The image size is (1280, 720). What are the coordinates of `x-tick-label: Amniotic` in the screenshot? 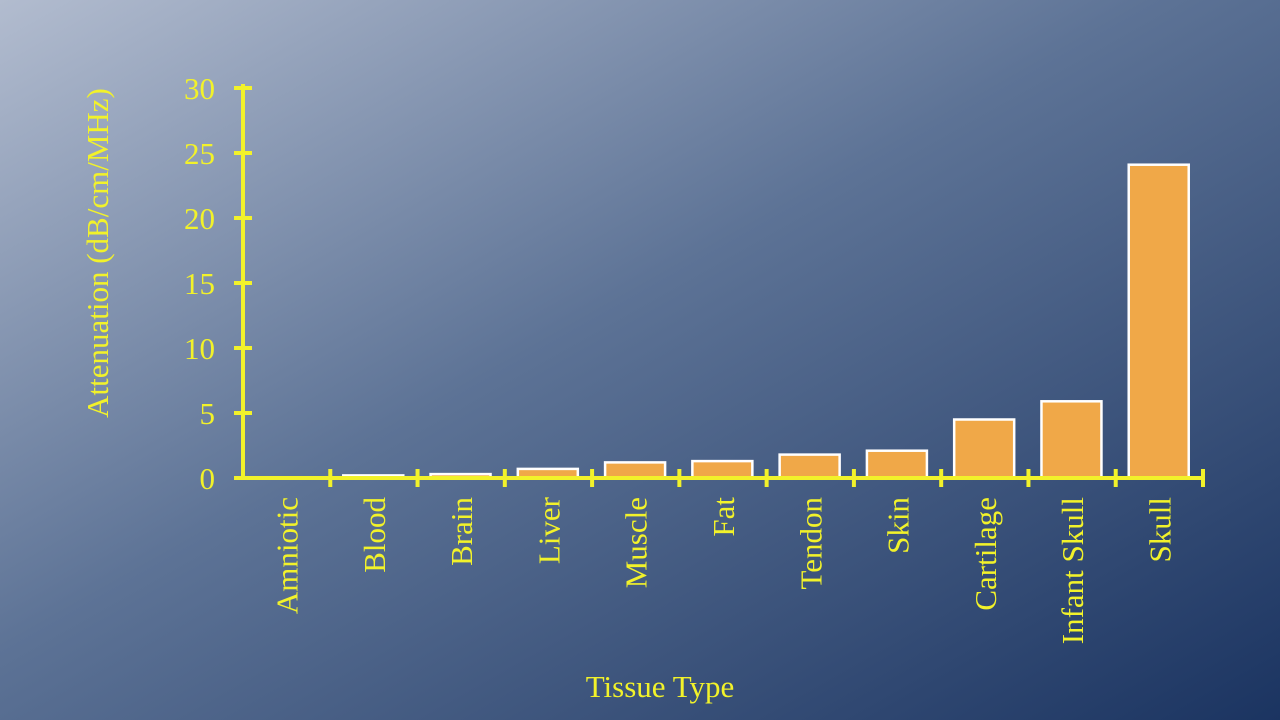 It's located at (287, 555).